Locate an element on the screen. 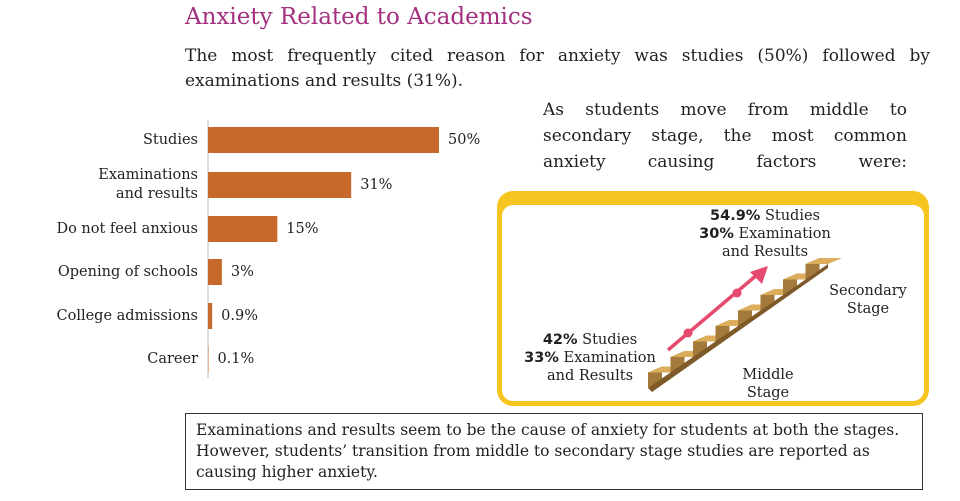  value-label: 0.9% is located at coordinates (239, 316).